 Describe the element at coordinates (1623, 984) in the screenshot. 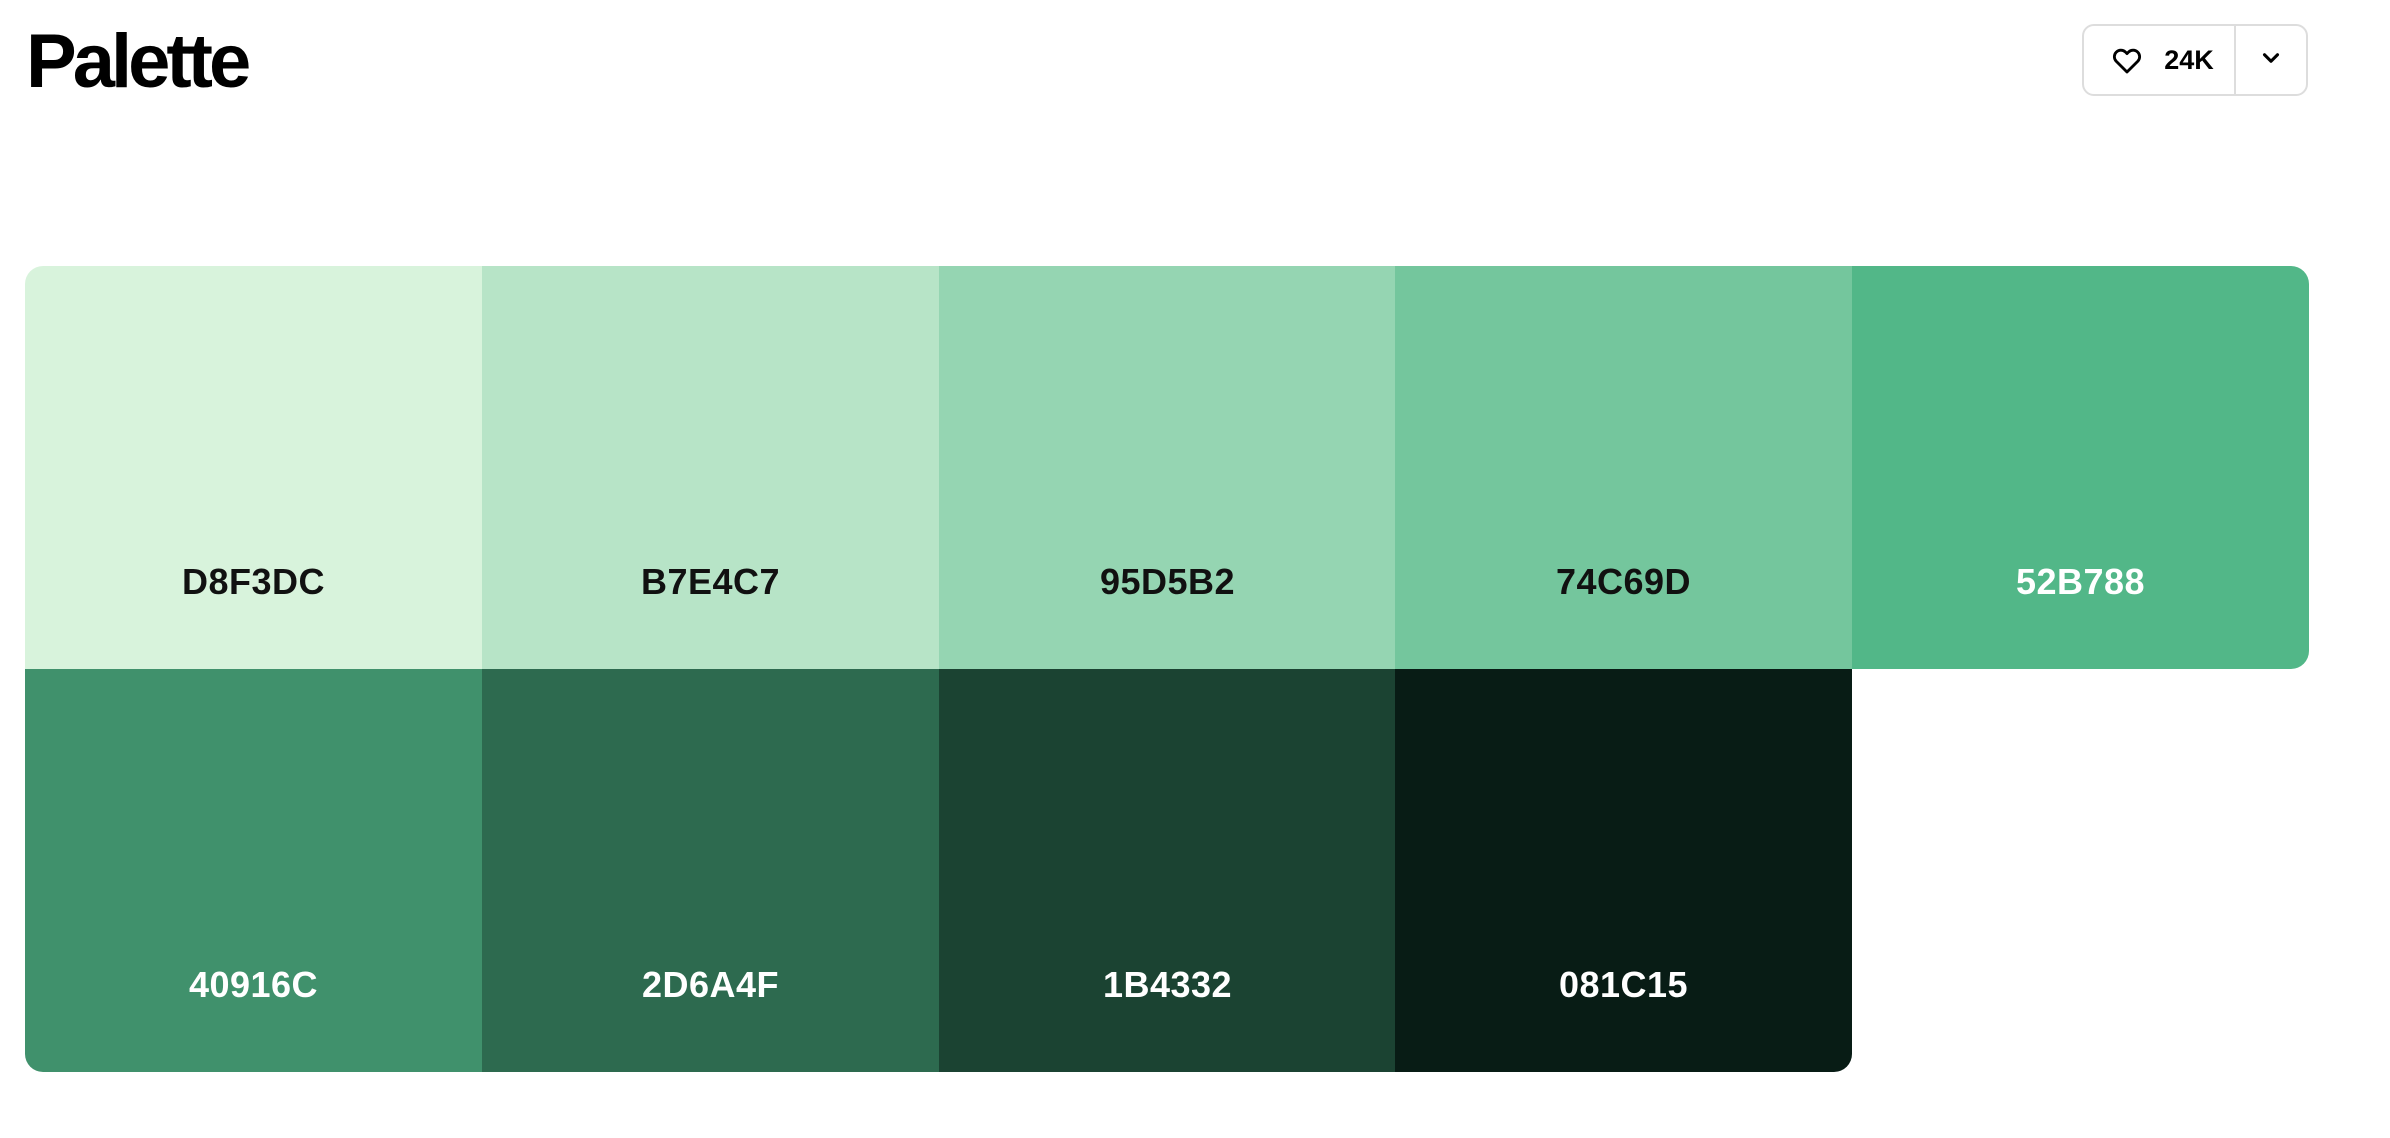

I see `color-hex-label: 081C15` at that location.